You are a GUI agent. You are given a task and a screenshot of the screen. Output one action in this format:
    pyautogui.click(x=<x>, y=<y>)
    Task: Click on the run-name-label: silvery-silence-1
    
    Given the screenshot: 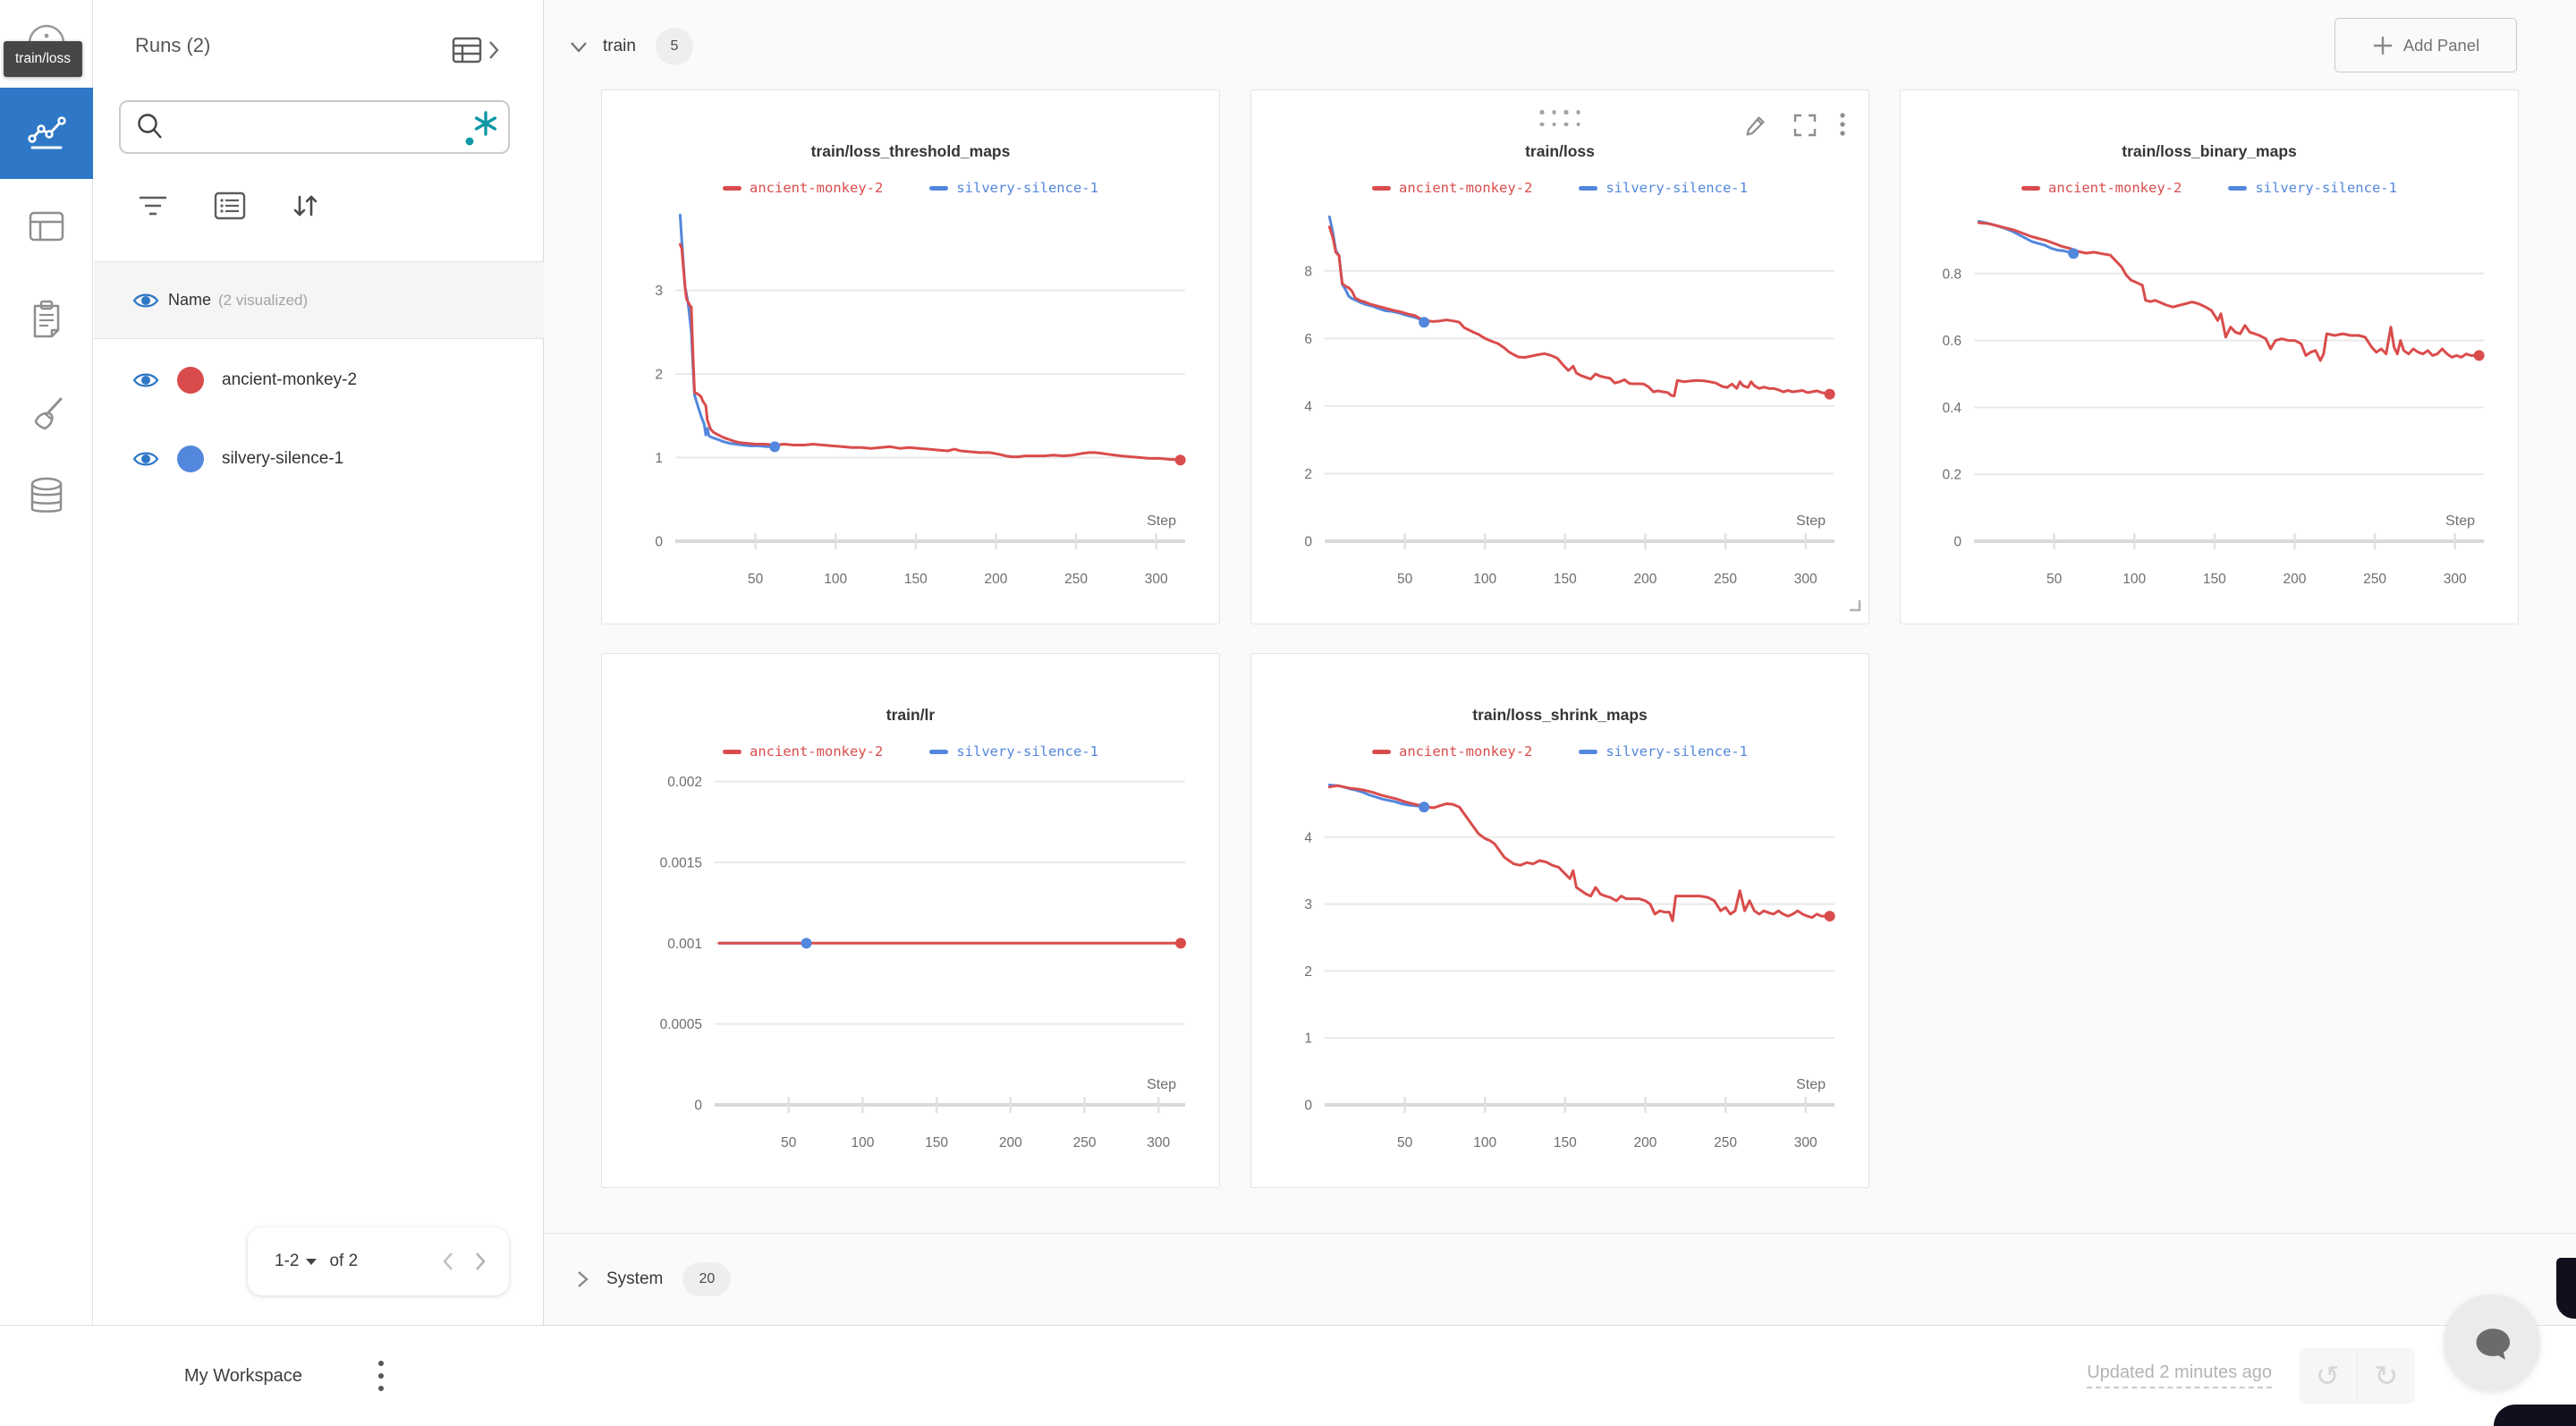 What is the action you would take?
    pyautogui.click(x=283, y=459)
    